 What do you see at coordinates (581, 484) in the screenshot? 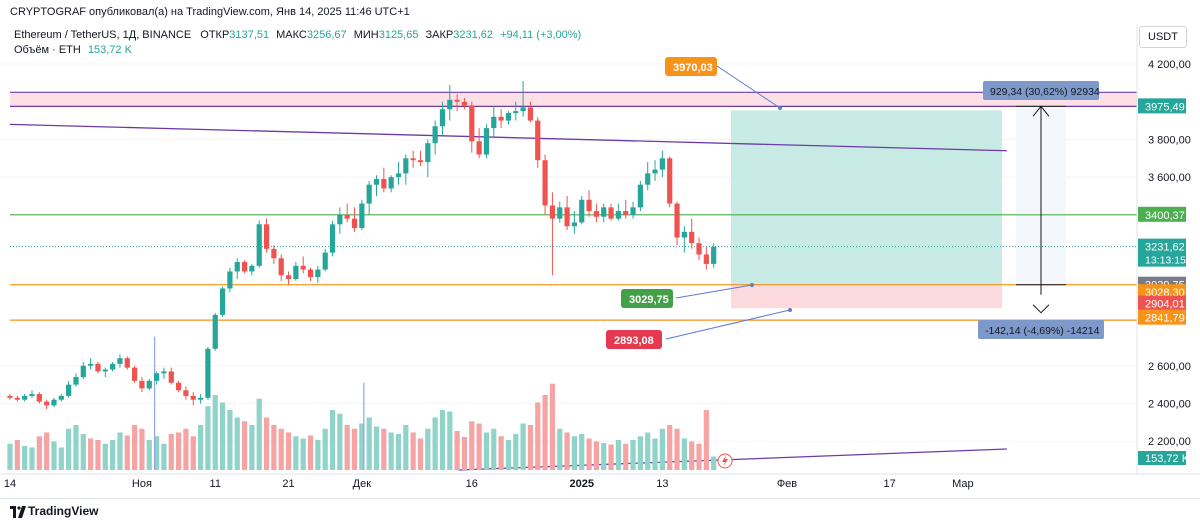
I see `x-tick-label: 2025` at bounding box center [581, 484].